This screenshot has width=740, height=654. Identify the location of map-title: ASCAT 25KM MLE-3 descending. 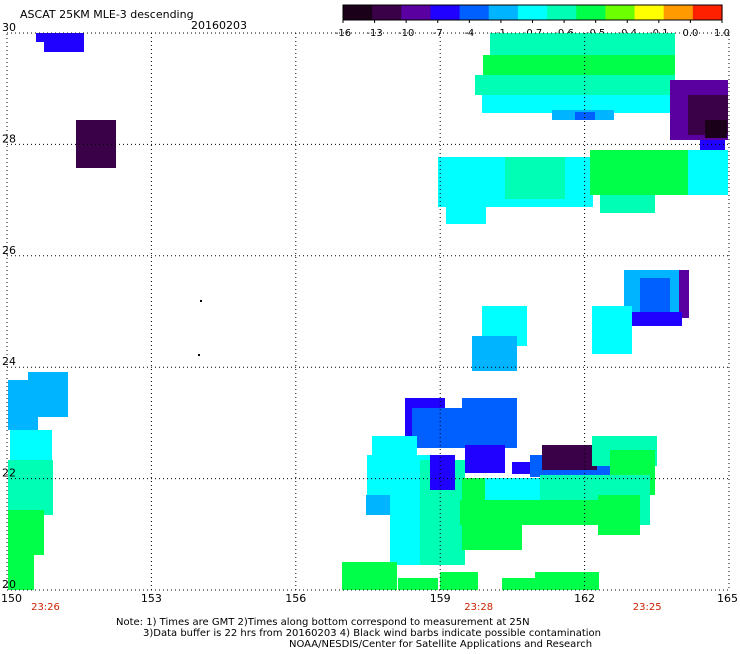
(107, 14).